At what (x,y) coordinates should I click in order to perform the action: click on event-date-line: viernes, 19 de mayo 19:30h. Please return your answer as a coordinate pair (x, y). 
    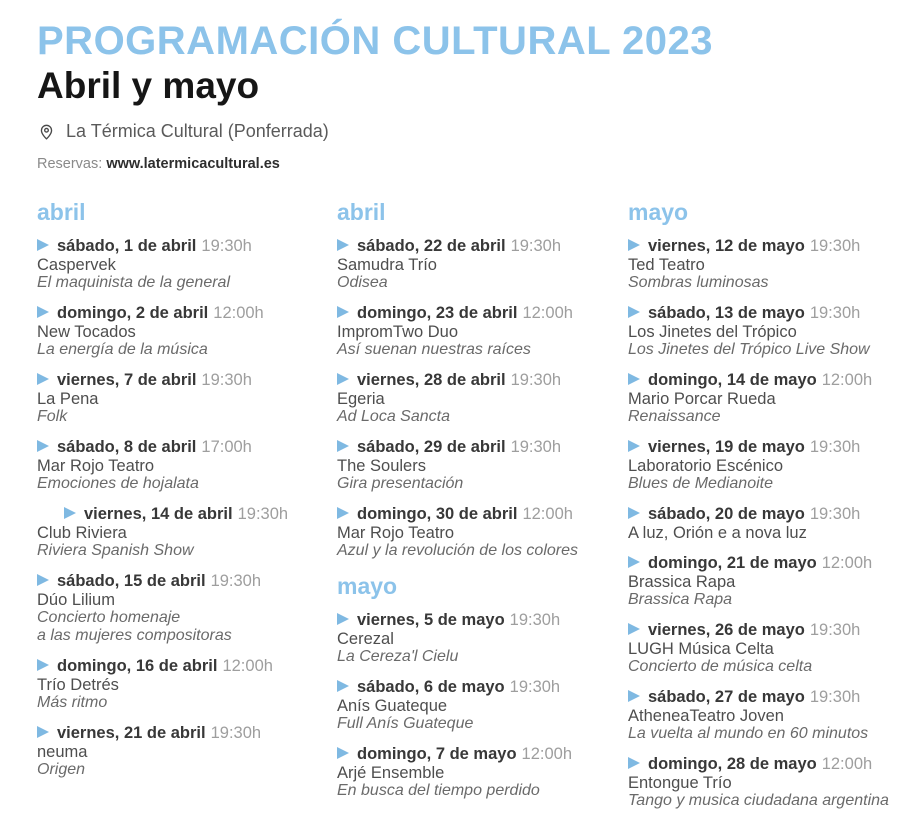
    Looking at the image, I should click on (764, 447).